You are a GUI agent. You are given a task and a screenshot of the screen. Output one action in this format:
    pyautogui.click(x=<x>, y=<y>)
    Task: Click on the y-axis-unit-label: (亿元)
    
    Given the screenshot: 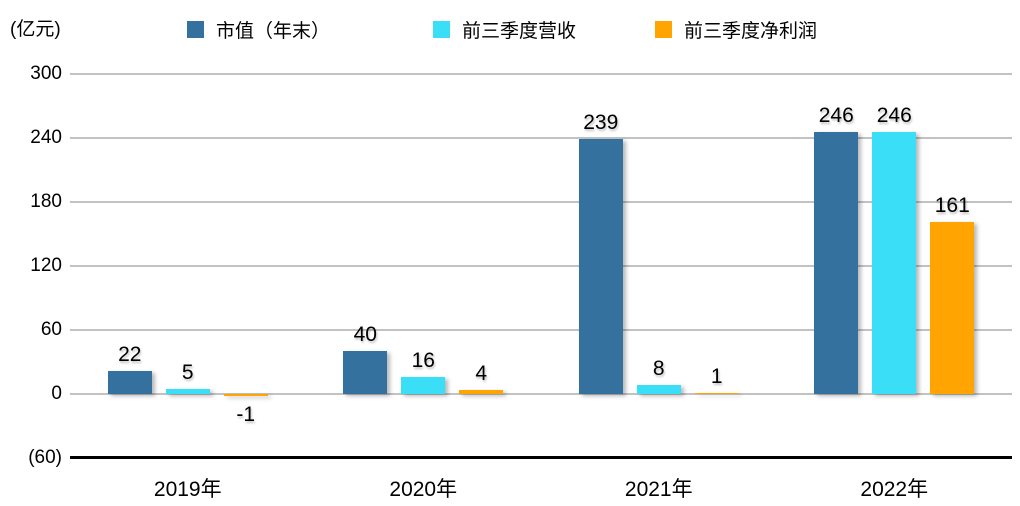 What is the action you would take?
    pyautogui.click(x=35, y=29)
    